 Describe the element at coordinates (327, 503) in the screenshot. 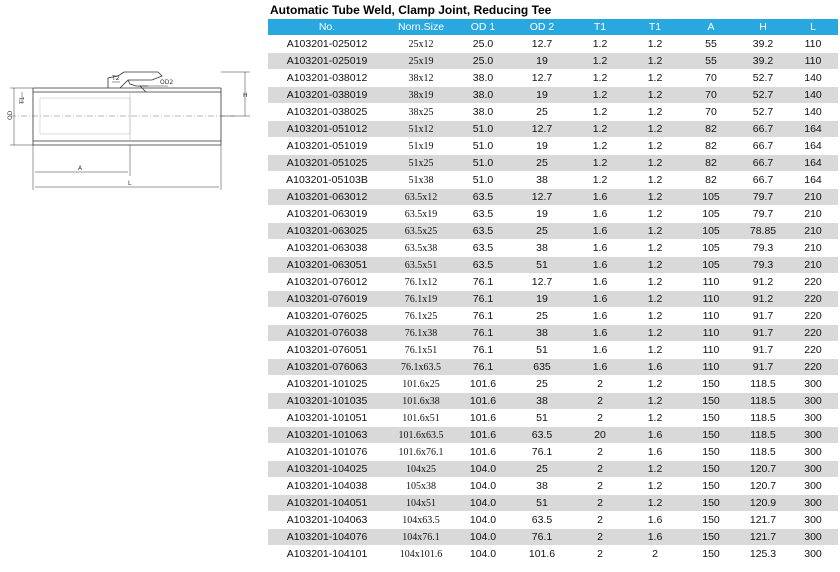

I see `table-cell: A103201-104051` at that location.